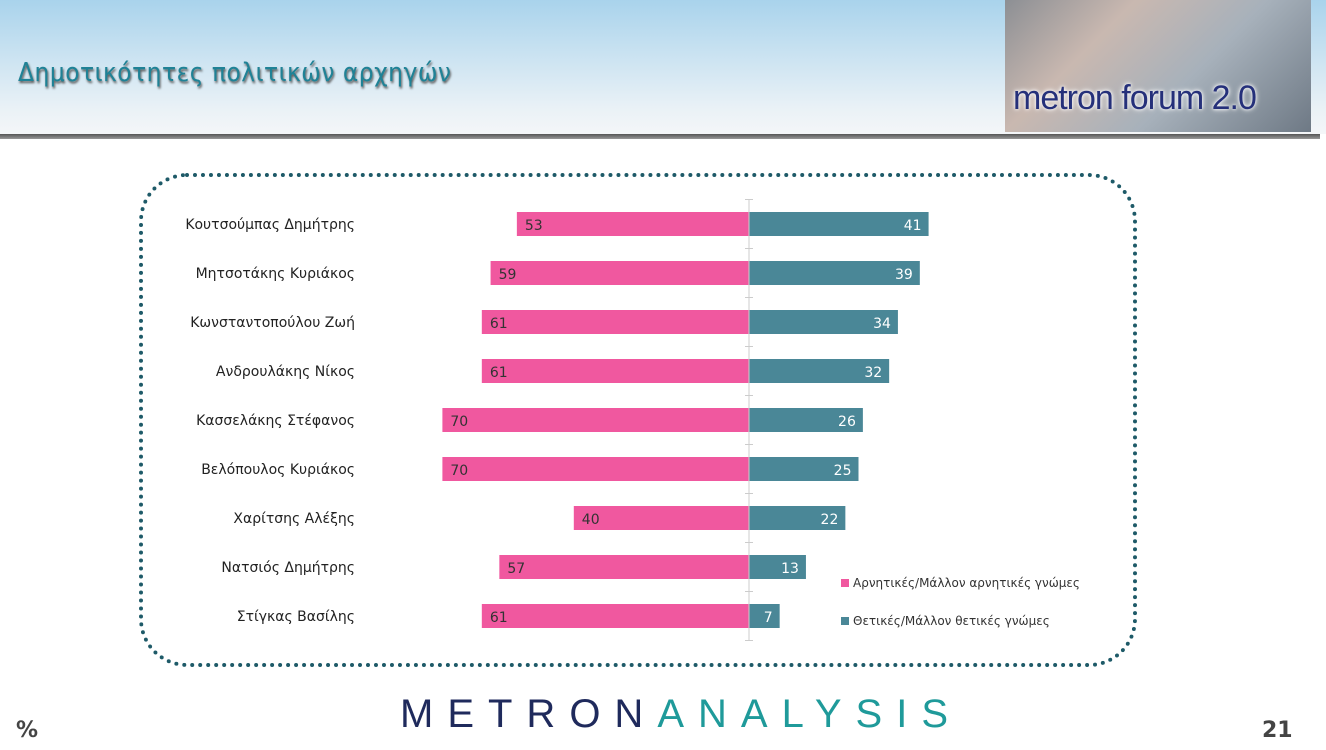 This screenshot has width=1326, height=750. I want to click on header-divider, so click(660, 136).